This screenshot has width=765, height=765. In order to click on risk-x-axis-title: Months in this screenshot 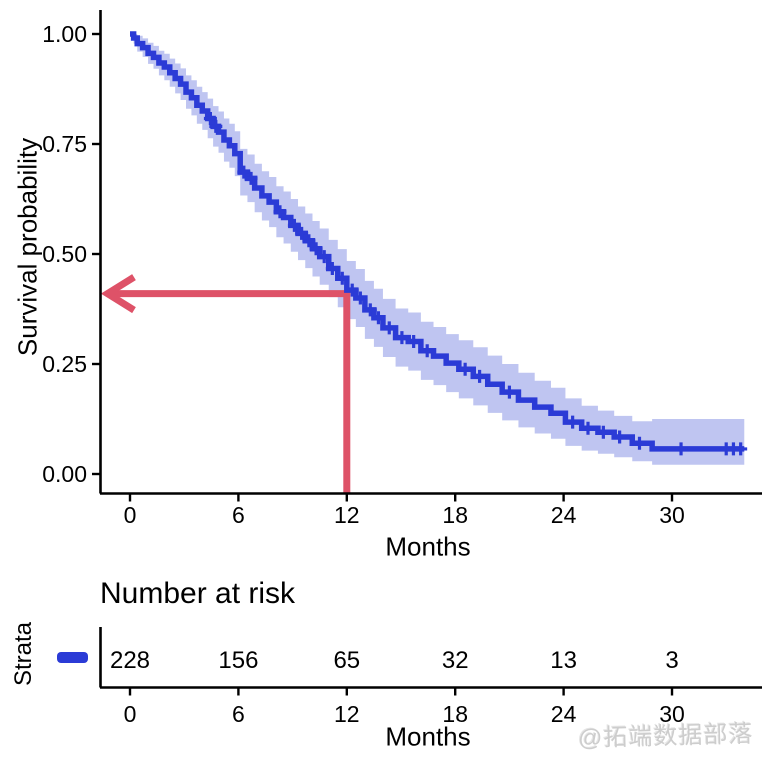, I will do `click(428, 736)`.